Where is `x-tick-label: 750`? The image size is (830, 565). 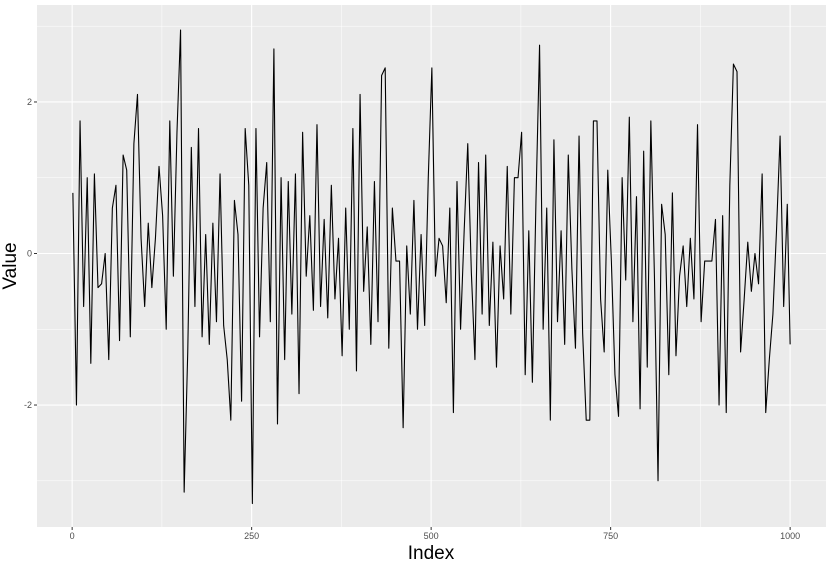 x-tick-label: 750 is located at coordinates (610, 536).